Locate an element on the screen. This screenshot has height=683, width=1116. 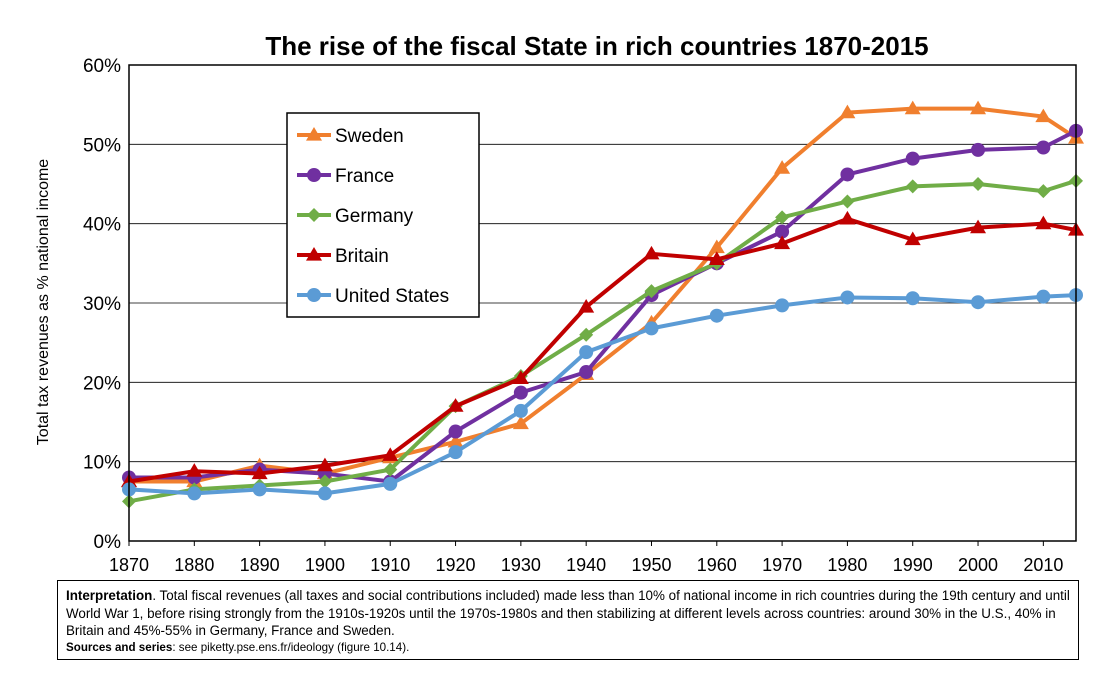
y-tick-labels: 0% 10% 20% 30% 40% 50% 60% is located at coordinates (102, 304).